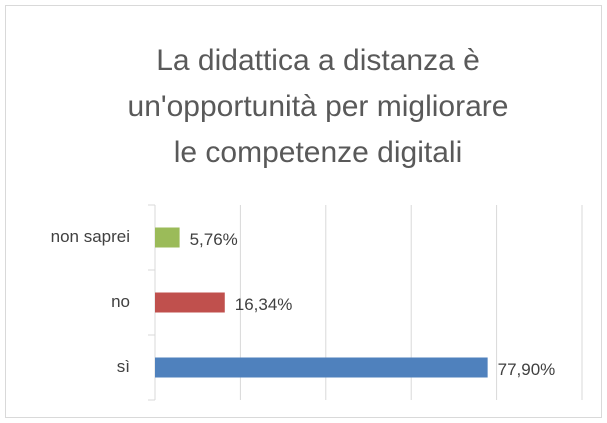 This screenshot has width=607, height=423. Describe the element at coordinates (120, 301) in the screenshot. I see `y-tick-label: no` at that location.